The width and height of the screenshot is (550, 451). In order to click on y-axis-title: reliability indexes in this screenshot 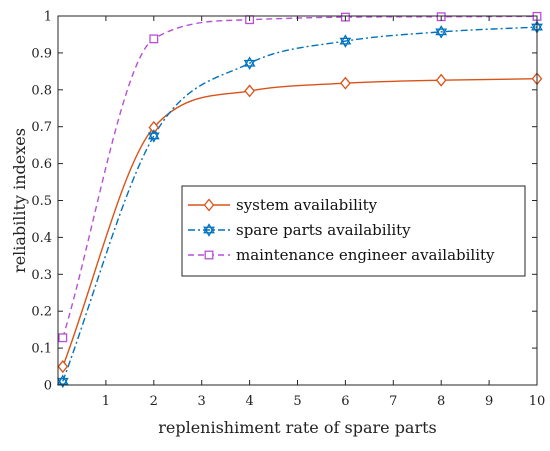, I will do `click(19, 200)`.